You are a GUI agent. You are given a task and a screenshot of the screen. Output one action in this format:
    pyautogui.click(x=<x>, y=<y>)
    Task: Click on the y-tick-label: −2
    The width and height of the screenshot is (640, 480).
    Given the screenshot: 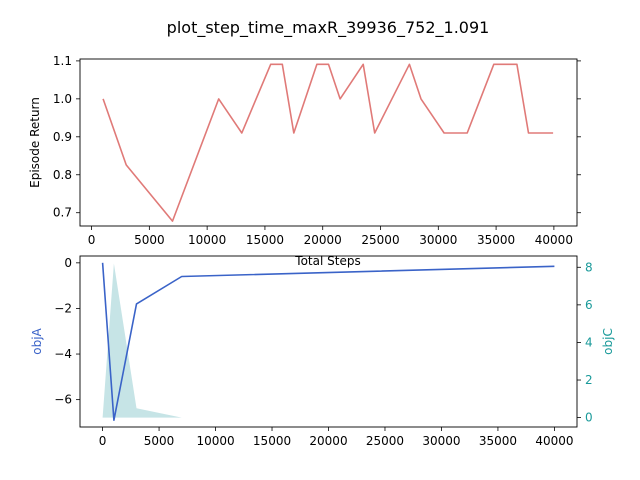 What is the action you would take?
    pyautogui.click(x=63, y=308)
    